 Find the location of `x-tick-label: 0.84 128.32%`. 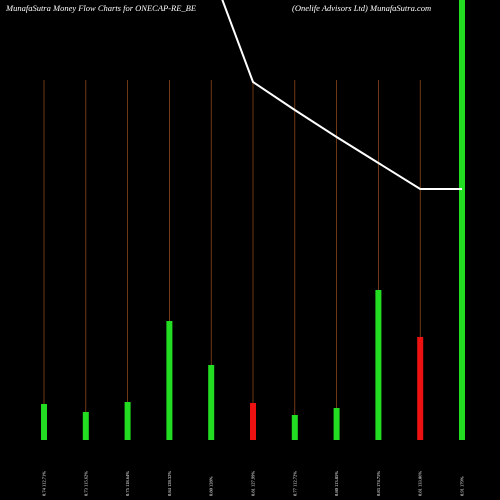

x-tick-label: 0.84 128.32% is located at coordinates (169, 483).